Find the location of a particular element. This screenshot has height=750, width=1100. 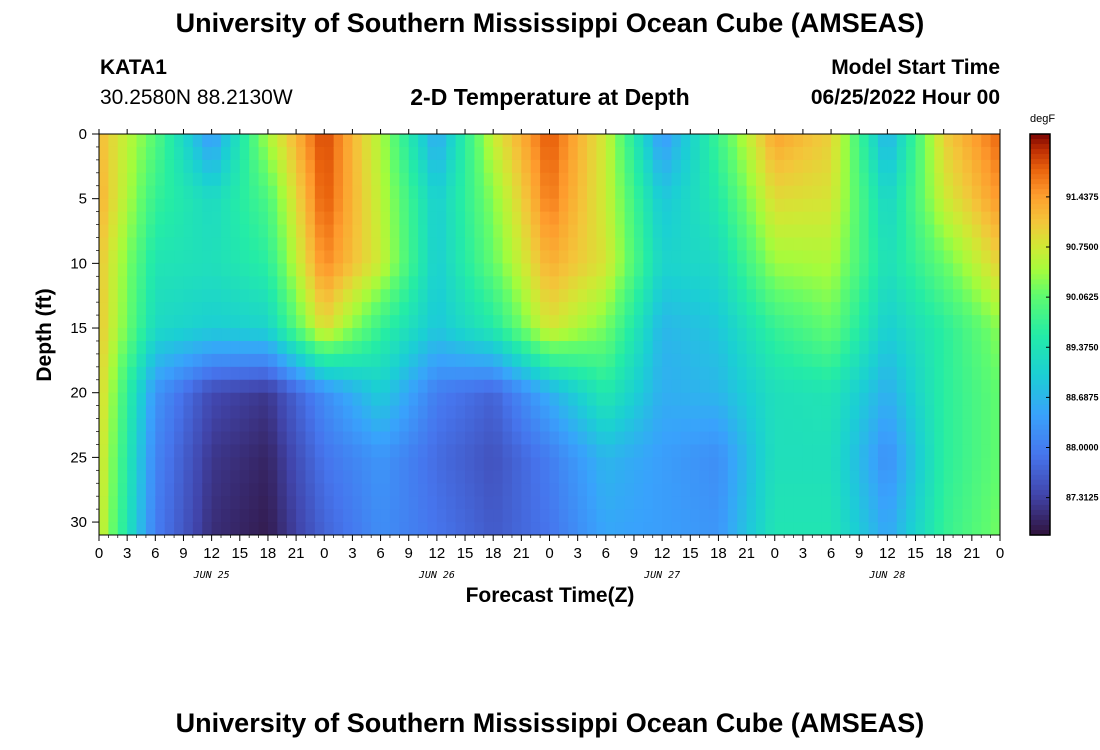

y-tick-label: 0 is located at coordinates (83, 134).